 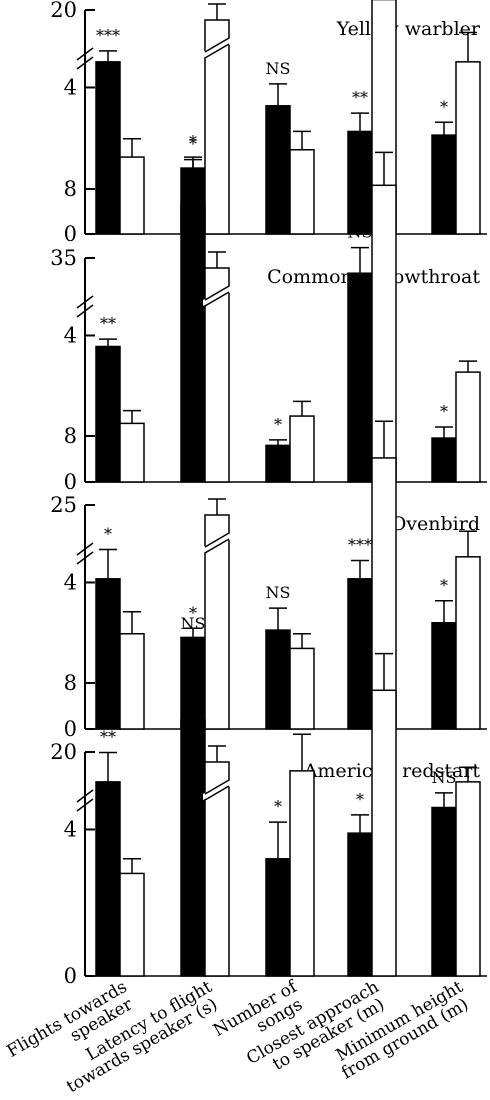 What do you see at coordinates (63, 258) in the screenshot?
I see `y-tick-label: 35` at bounding box center [63, 258].